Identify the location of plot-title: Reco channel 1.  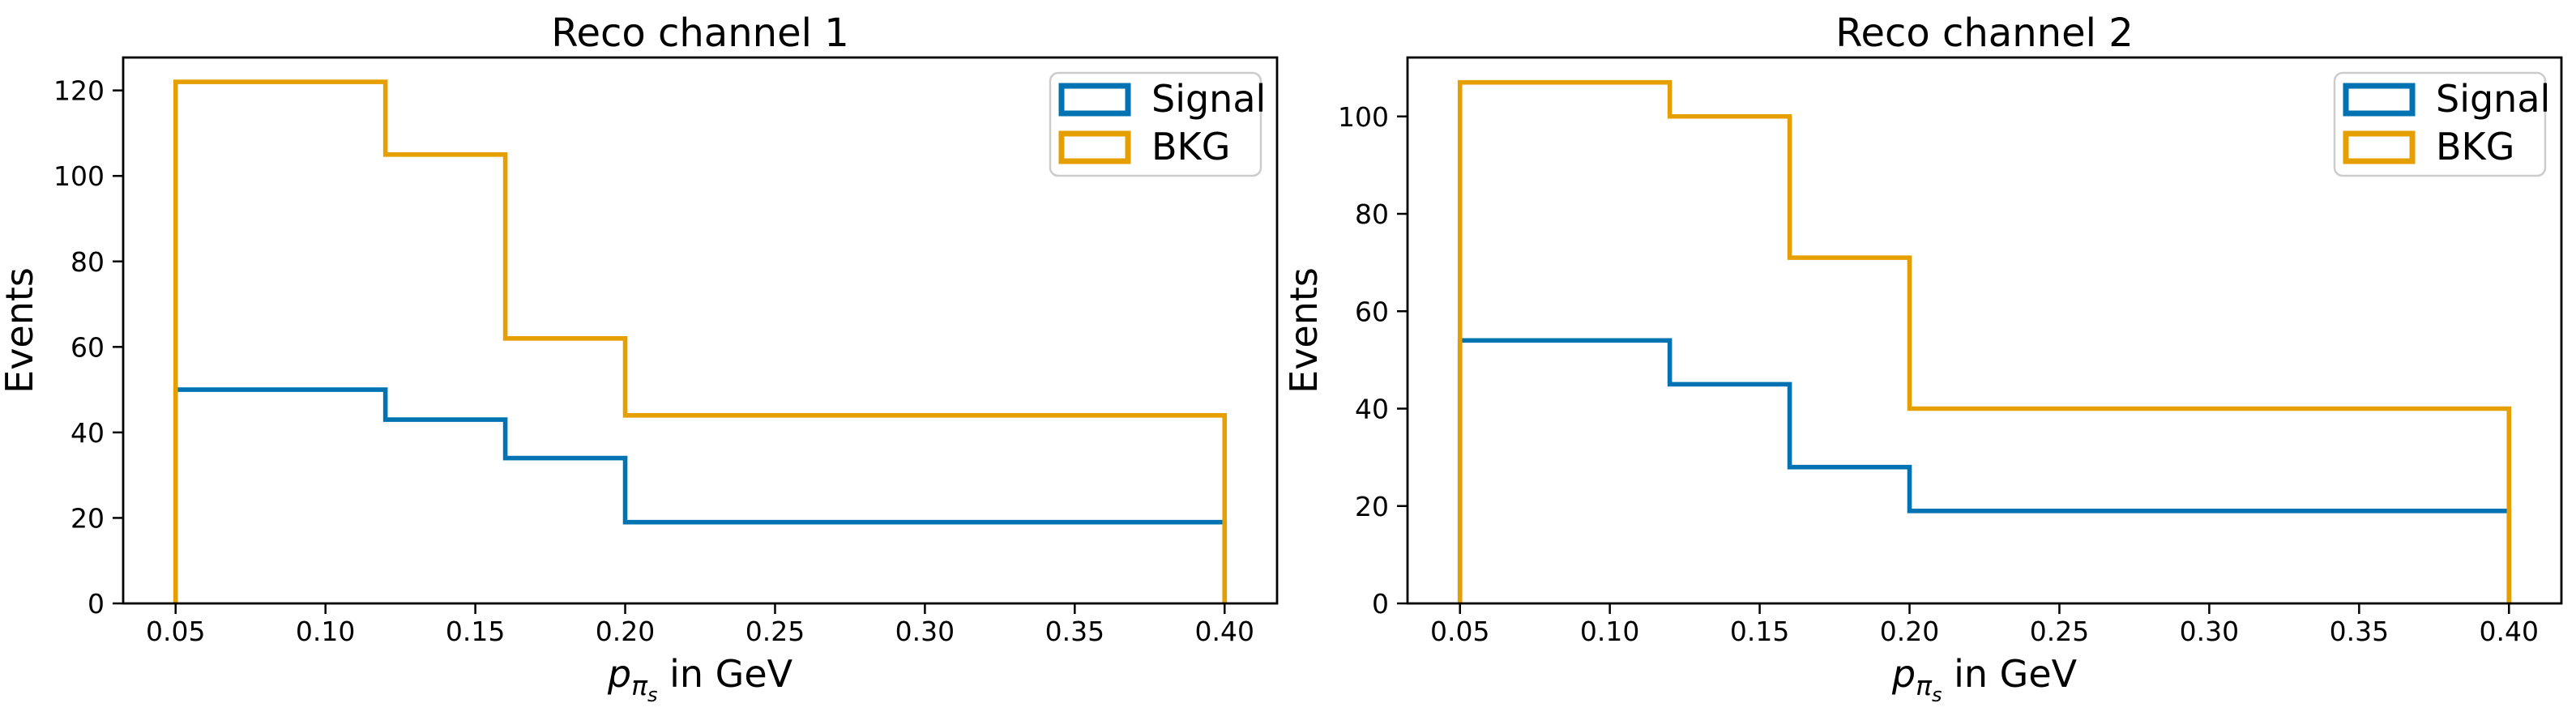
(699, 34).